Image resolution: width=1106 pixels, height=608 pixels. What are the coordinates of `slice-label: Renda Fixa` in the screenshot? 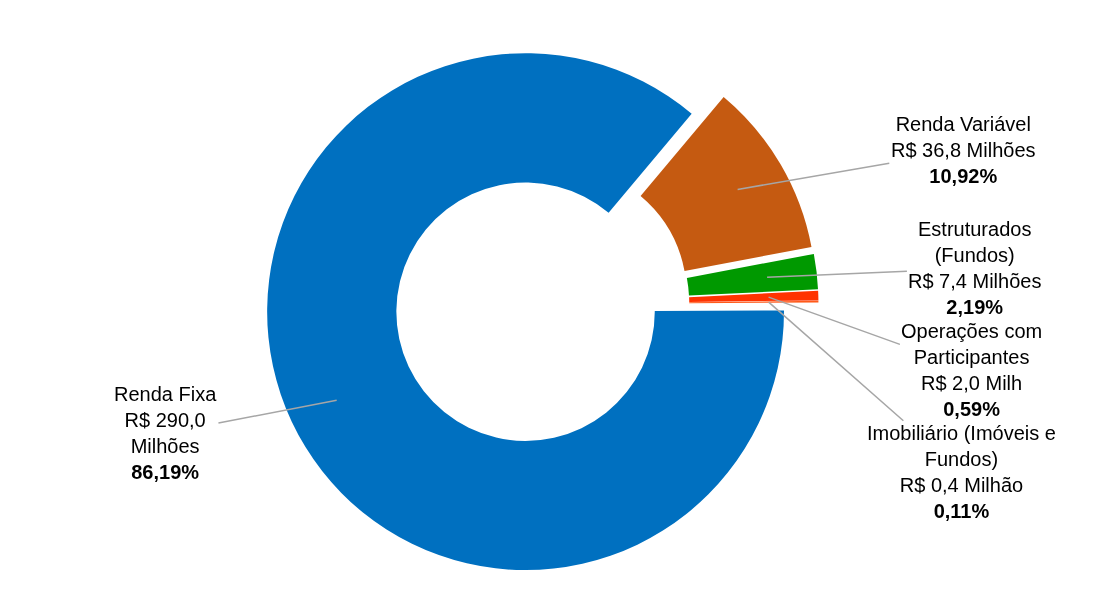 It's located at (166, 394).